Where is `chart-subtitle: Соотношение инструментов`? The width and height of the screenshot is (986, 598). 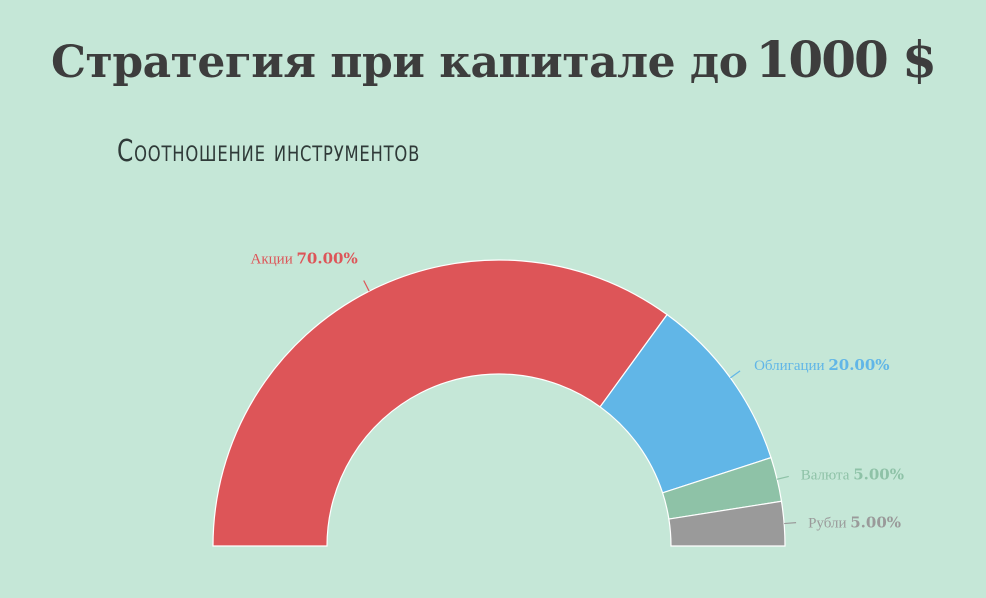
chart-subtitle: Соотношение инструментов is located at coordinates (269, 151).